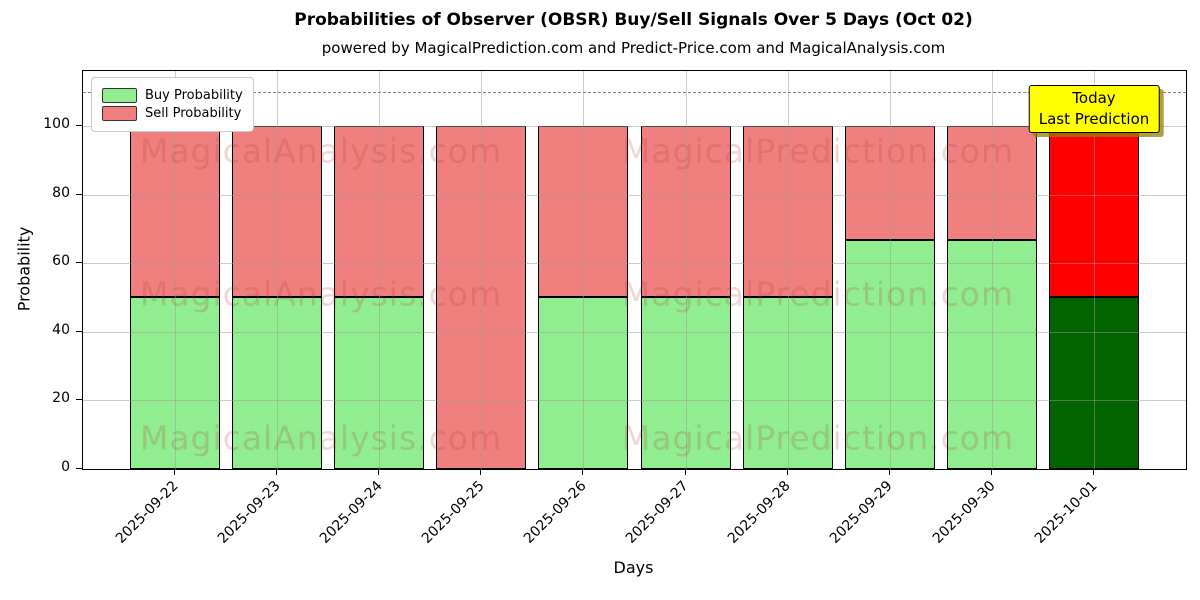 The width and height of the screenshot is (1200, 600). I want to click on x-tick-label: 2025-09-28, so click(759, 512).